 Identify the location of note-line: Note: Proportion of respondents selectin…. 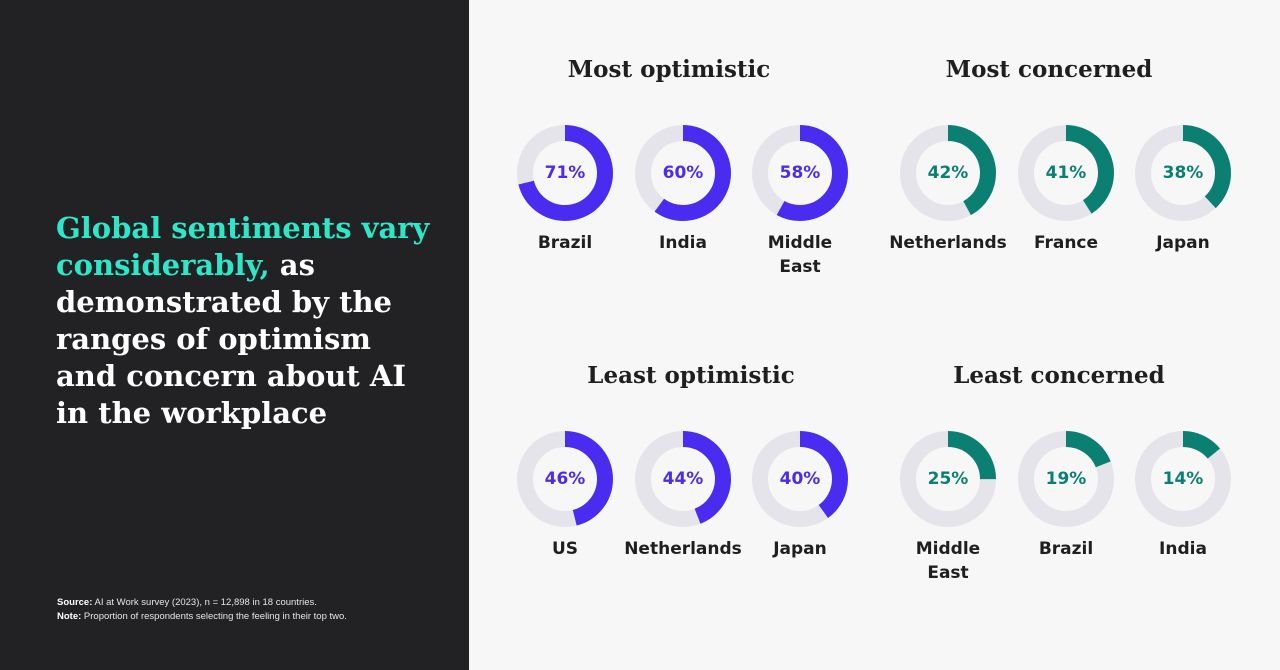
(257, 617).